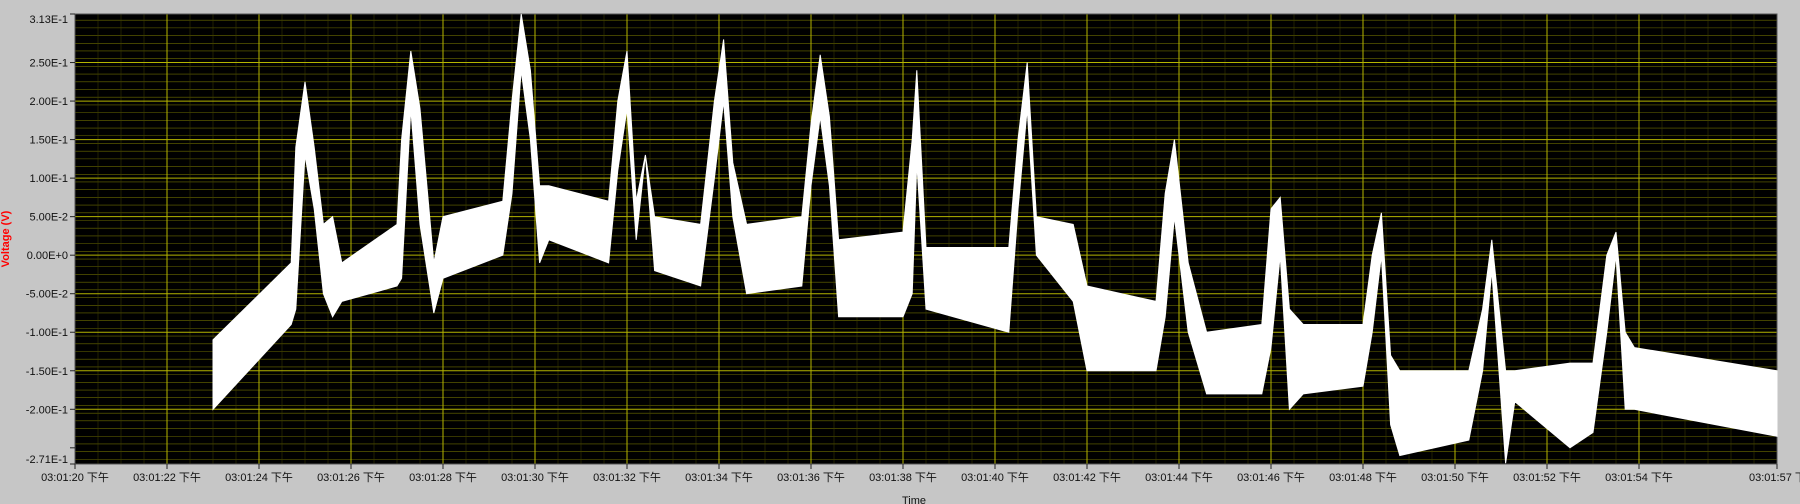 Image resolution: width=1800 pixels, height=504 pixels. What do you see at coordinates (995, 477) in the screenshot?
I see `x-tick-label: 03:01:40 下午` at bounding box center [995, 477].